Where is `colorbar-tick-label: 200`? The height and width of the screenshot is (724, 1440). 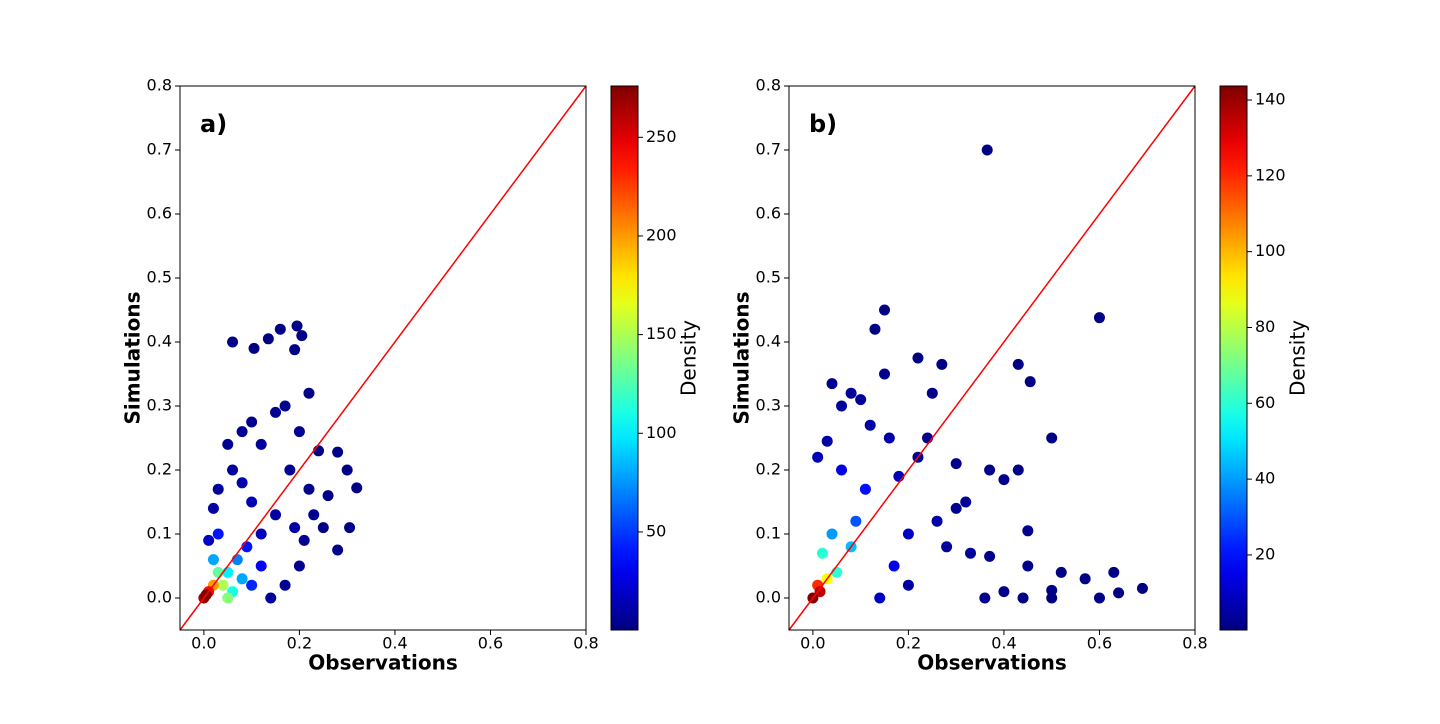 colorbar-tick-label: 200 is located at coordinates (661, 234).